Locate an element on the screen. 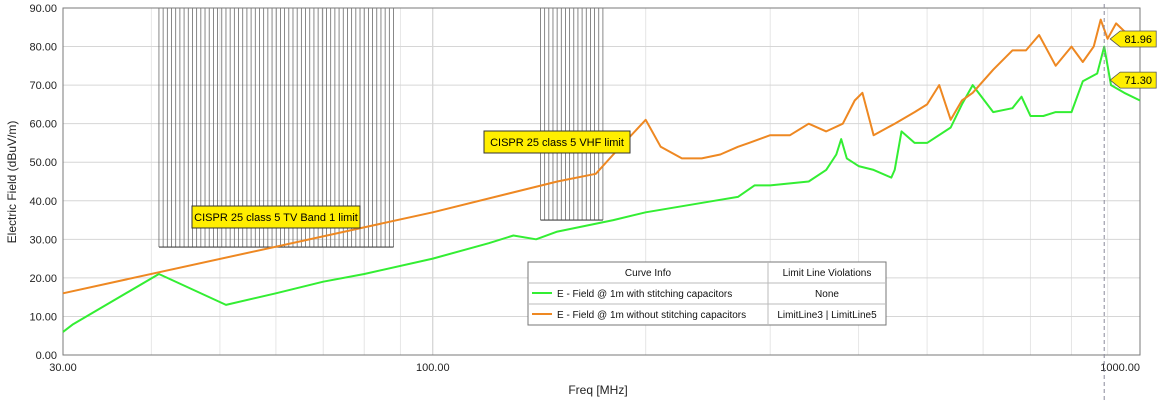 The height and width of the screenshot is (402, 1171). x-tick-label: 1000.00 is located at coordinates (1120, 368).